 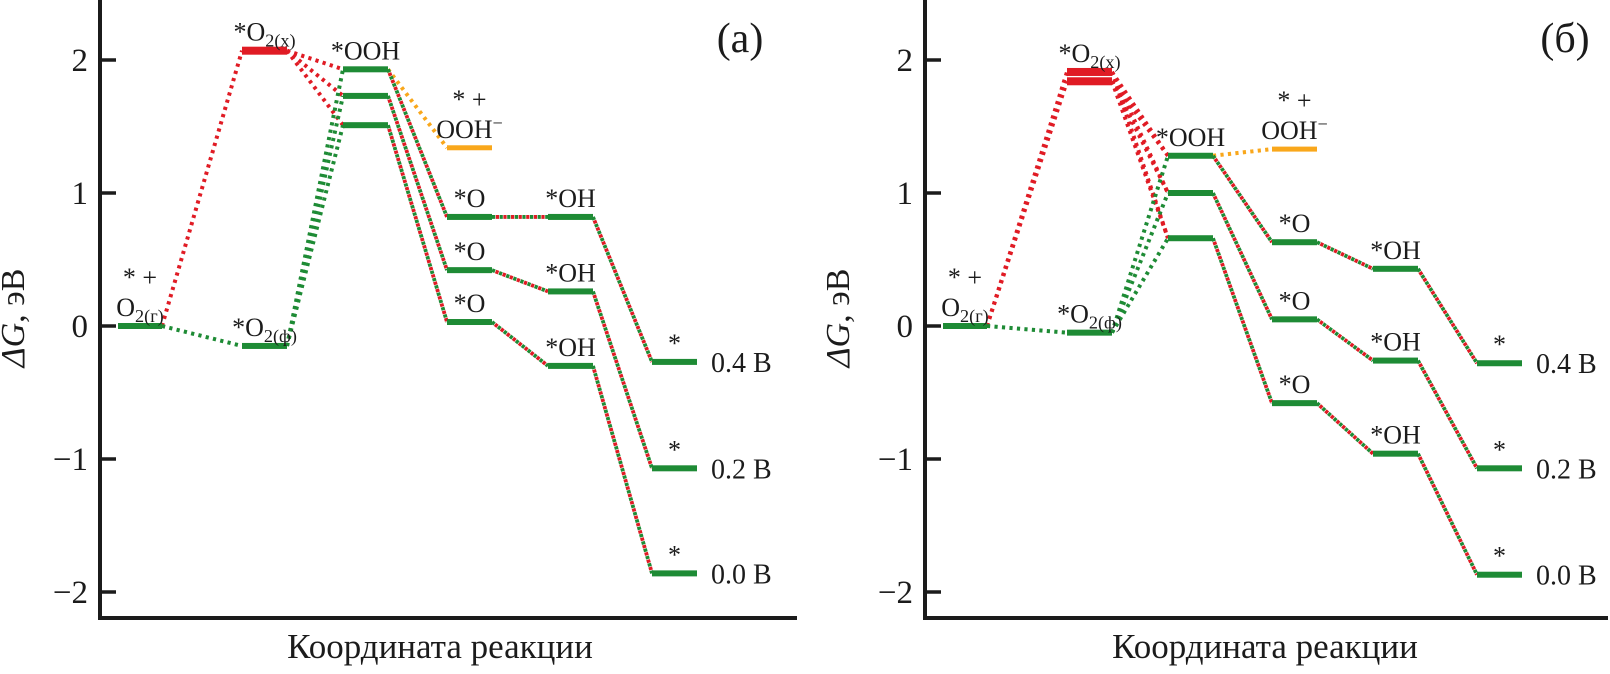 I want to click on connection-O-OH-0-green, so click(x=1345, y=255).